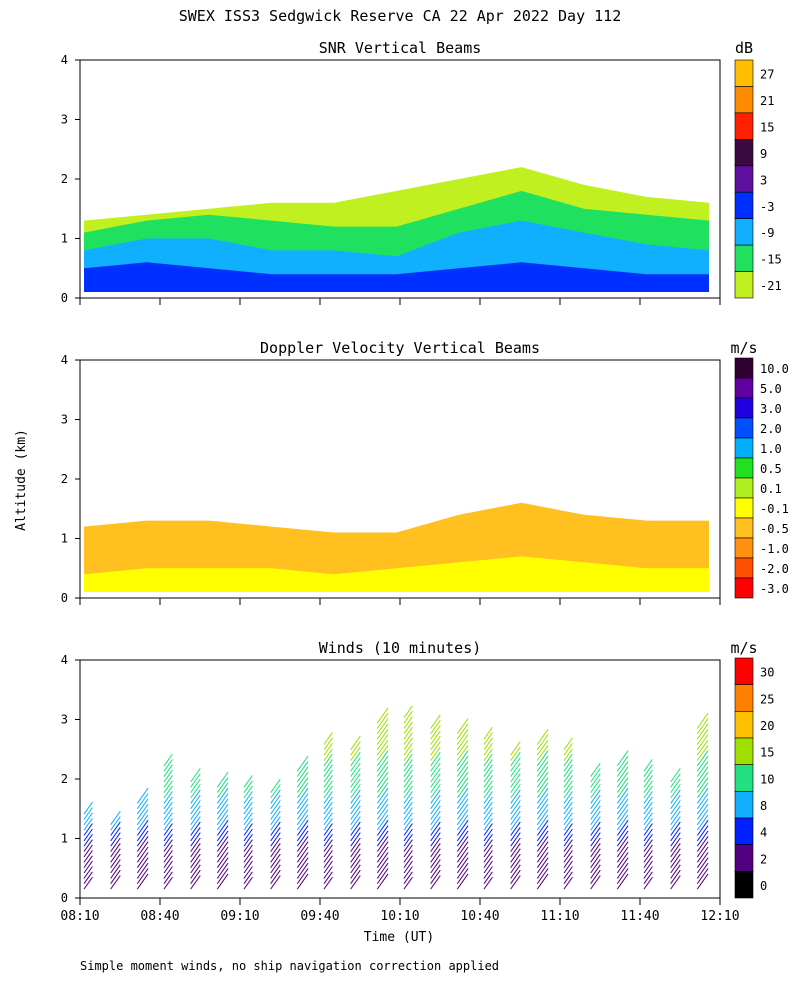 This screenshot has height=1000, width=800. Describe the element at coordinates (21, 480) in the screenshot. I see `y-axis-label: Altitude (km)` at that location.